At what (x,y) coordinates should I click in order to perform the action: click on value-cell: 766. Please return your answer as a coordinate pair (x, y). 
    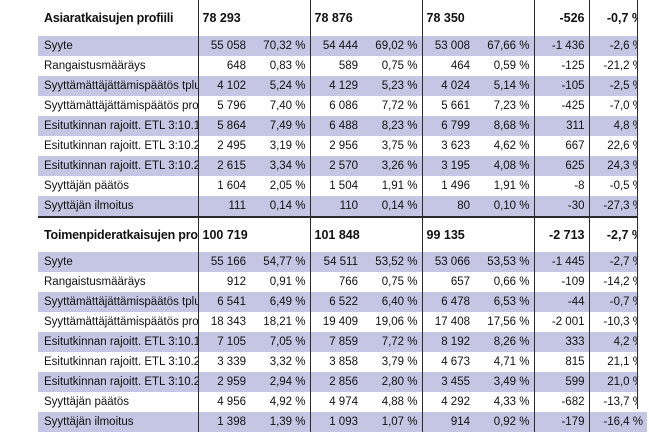
    Looking at the image, I should click on (336, 282).